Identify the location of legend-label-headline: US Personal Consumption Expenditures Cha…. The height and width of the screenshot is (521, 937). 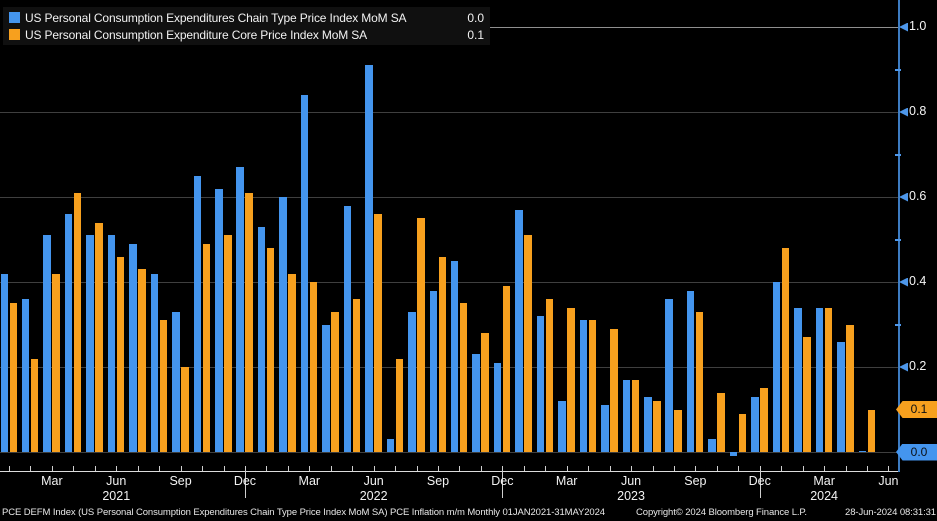
(216, 17).